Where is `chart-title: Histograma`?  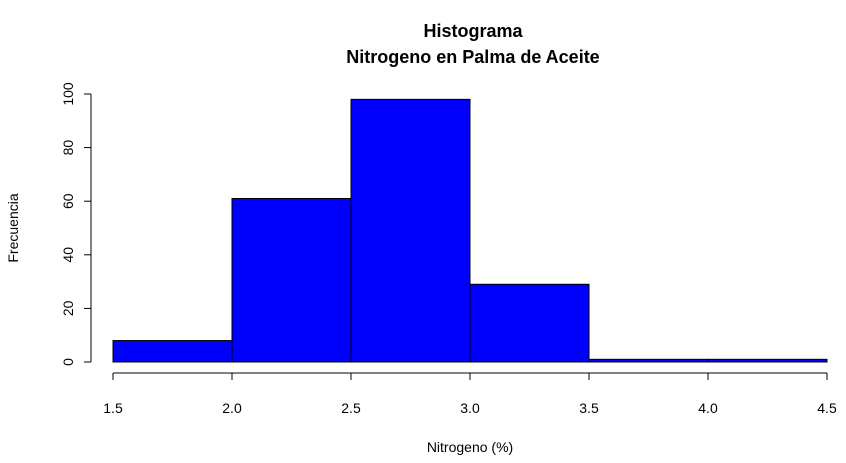 chart-title: Histograma is located at coordinates (473, 31).